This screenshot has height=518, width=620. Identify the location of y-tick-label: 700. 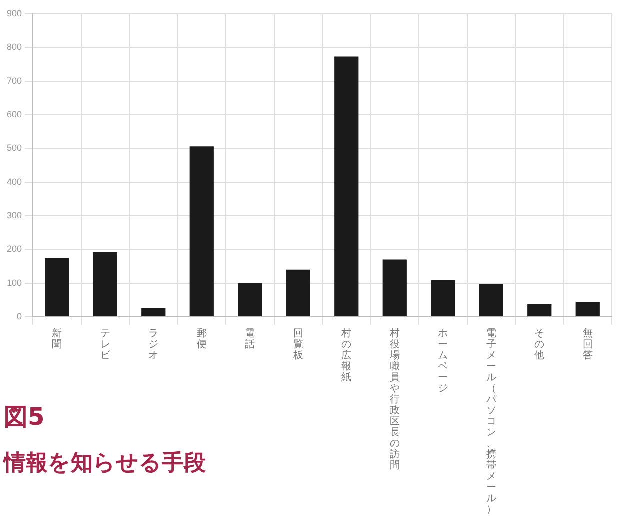
(14, 81).